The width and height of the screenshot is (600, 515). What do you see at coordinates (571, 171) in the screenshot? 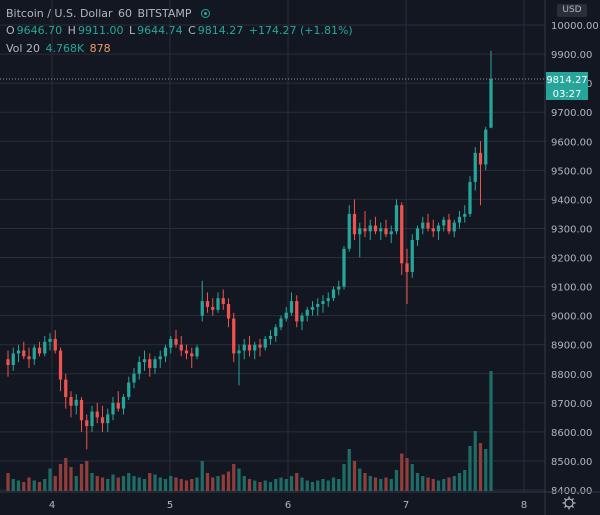
I see `y-tick-label: 9500.00` at bounding box center [571, 171].